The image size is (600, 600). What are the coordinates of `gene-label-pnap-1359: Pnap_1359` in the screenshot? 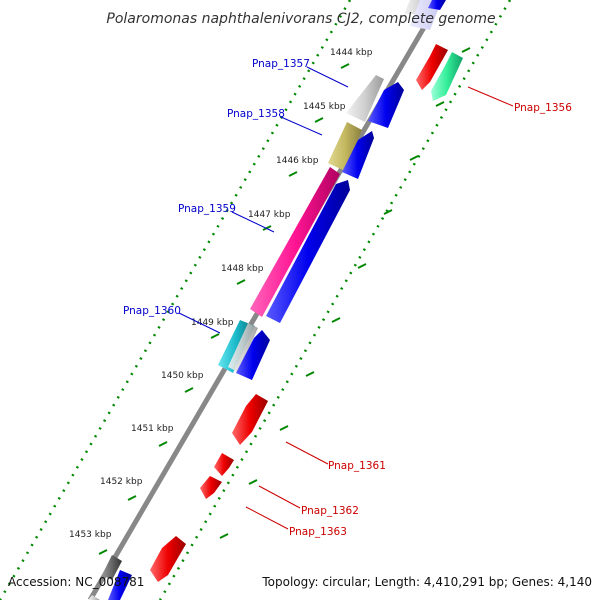 It's located at (207, 209).